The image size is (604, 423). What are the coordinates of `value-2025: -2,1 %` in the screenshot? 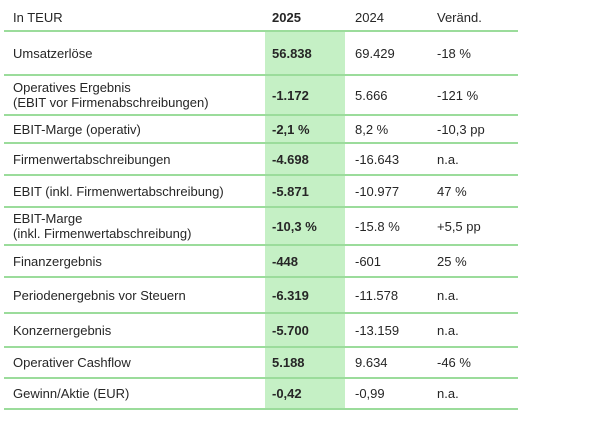 It's located at (305, 129).